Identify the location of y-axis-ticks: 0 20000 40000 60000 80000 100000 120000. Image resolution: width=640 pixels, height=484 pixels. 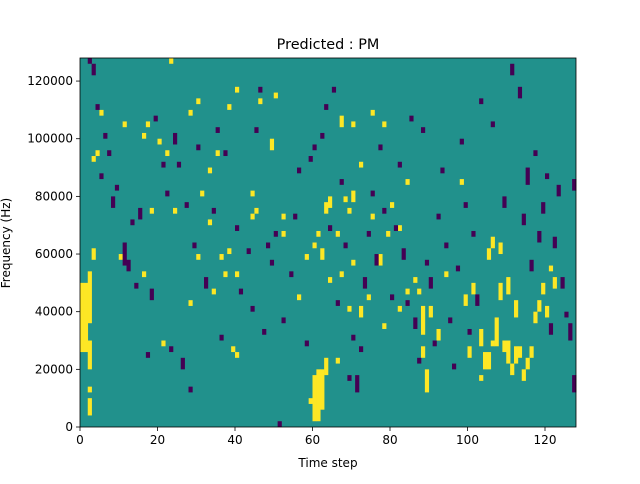
(53, 254).